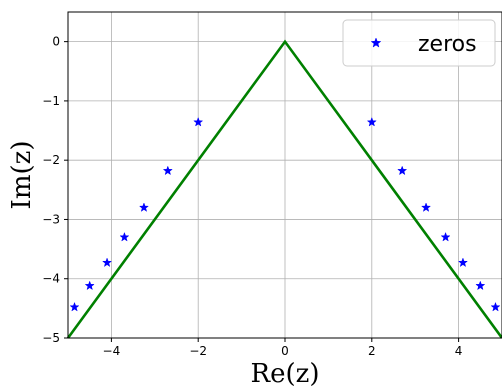 This screenshot has height=386, width=502. Describe the element at coordinates (56, 42) in the screenshot. I see `y-tick-label: 0` at that location.